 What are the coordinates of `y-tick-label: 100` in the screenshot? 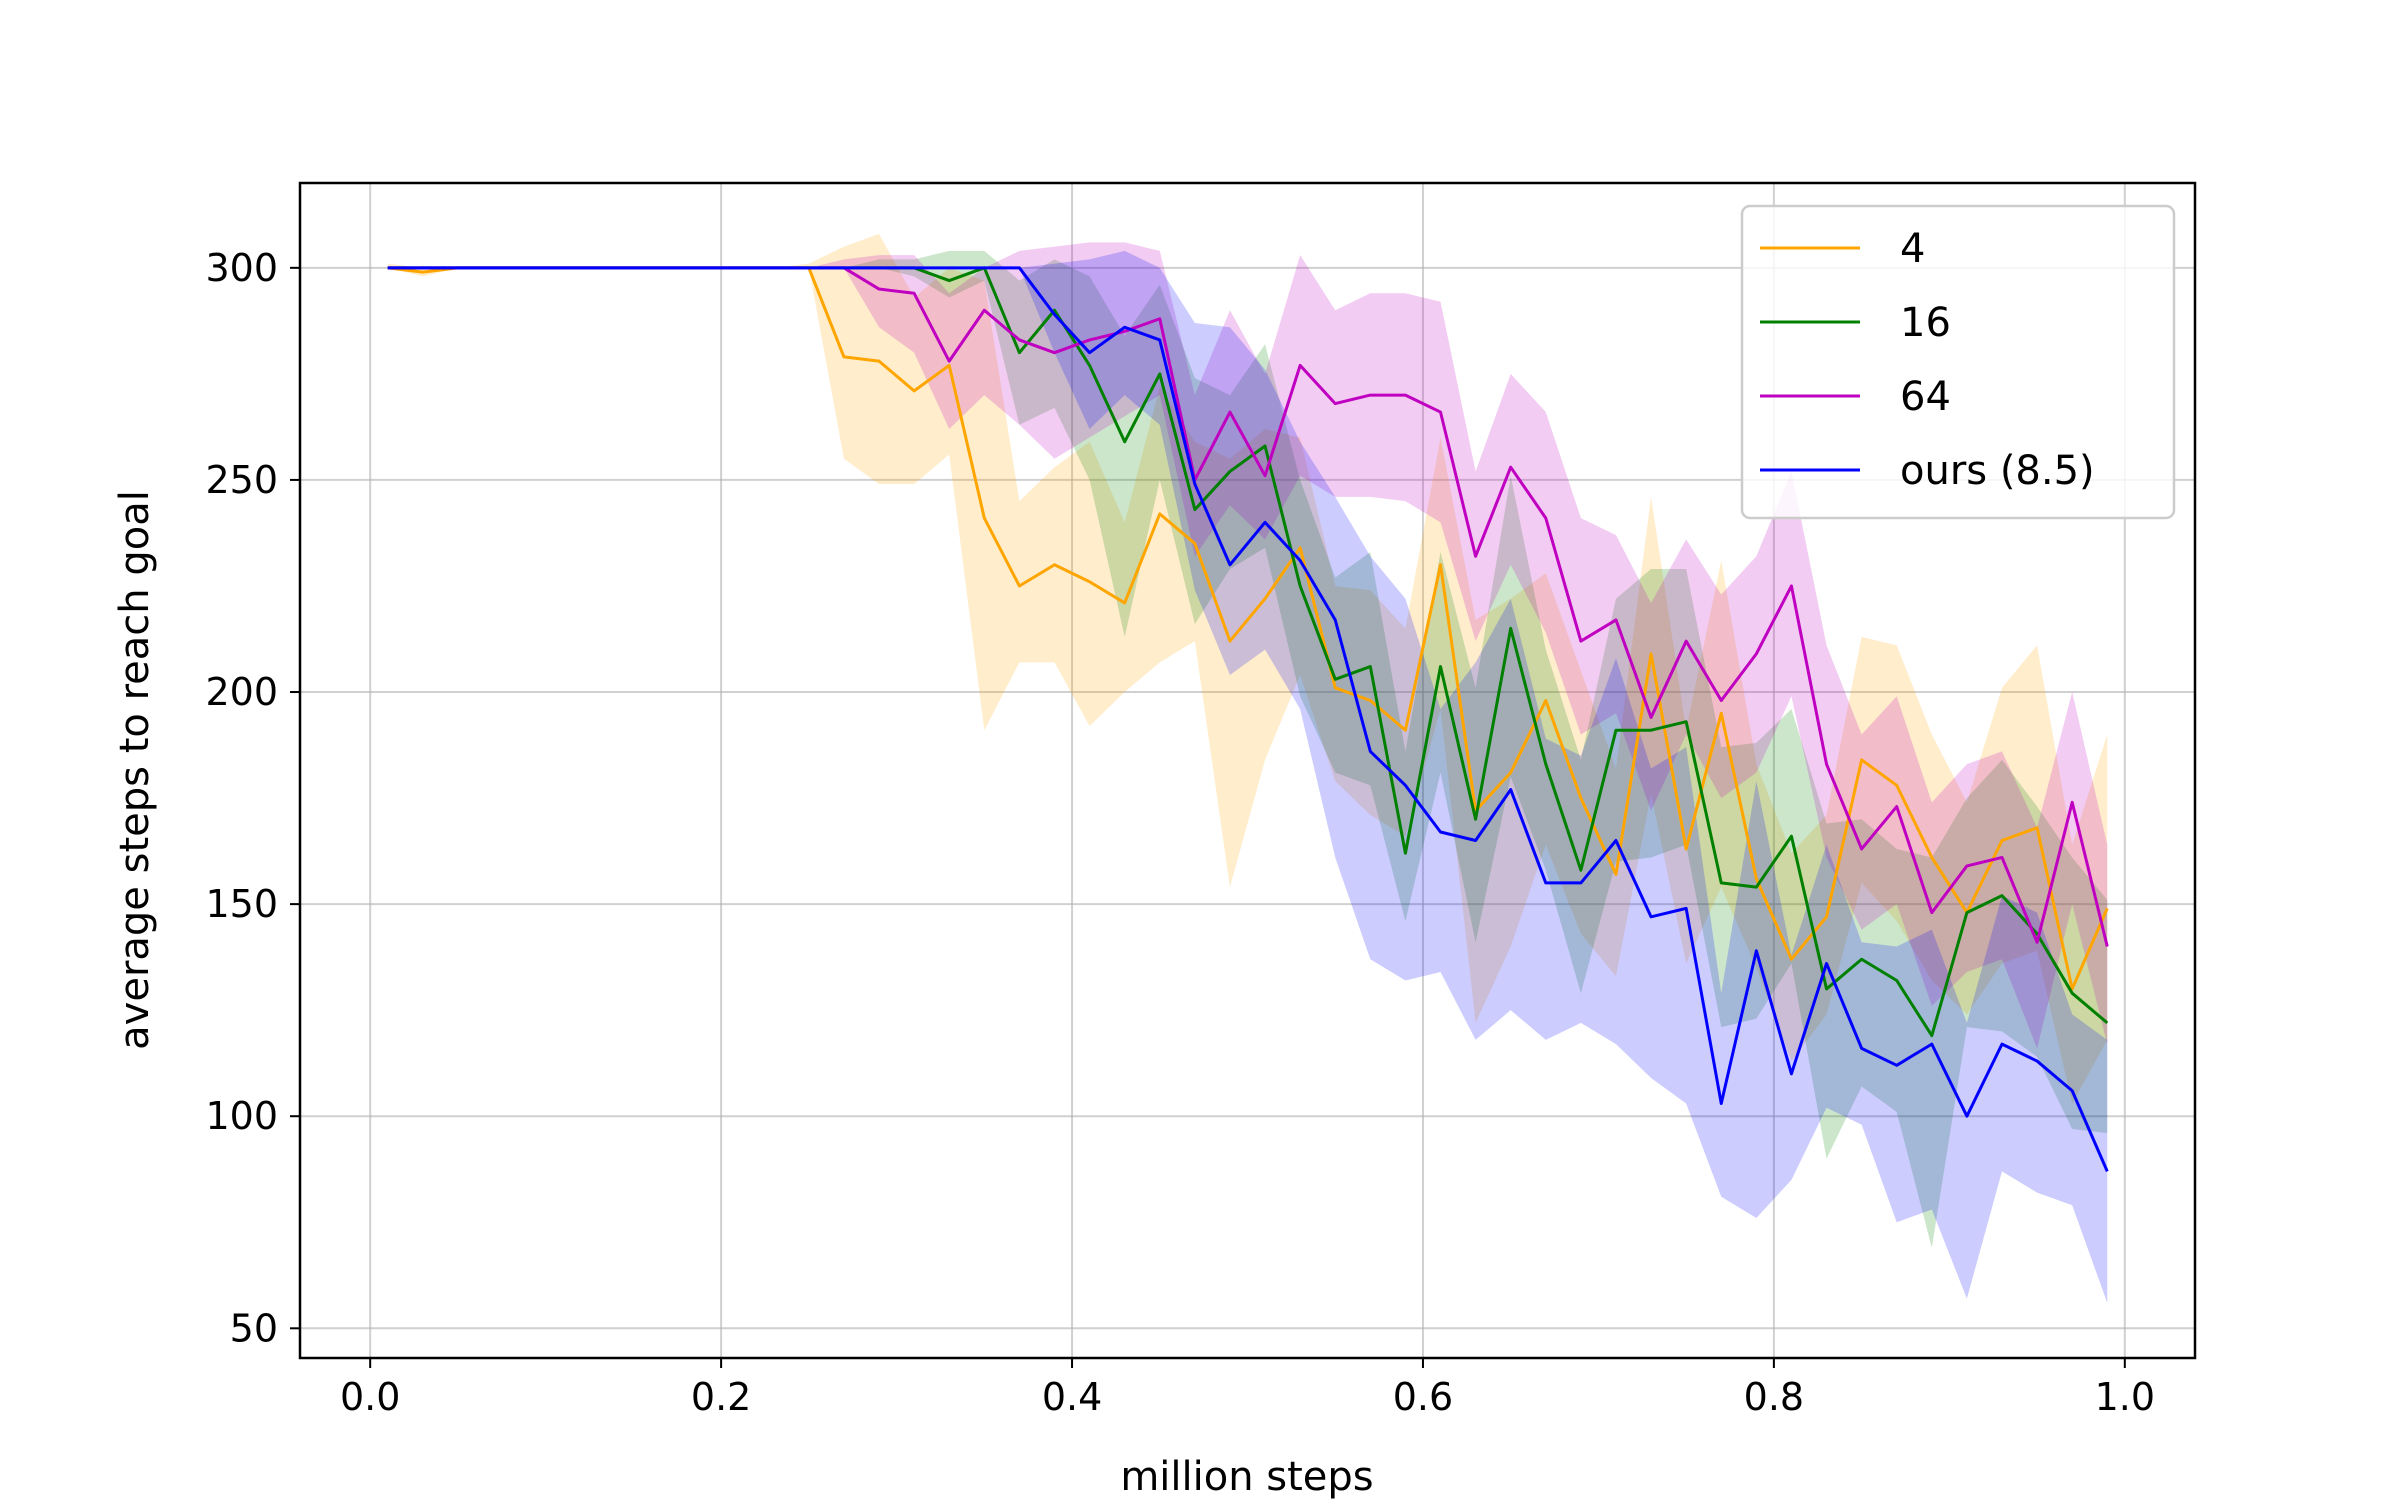 It's located at (241, 1116).